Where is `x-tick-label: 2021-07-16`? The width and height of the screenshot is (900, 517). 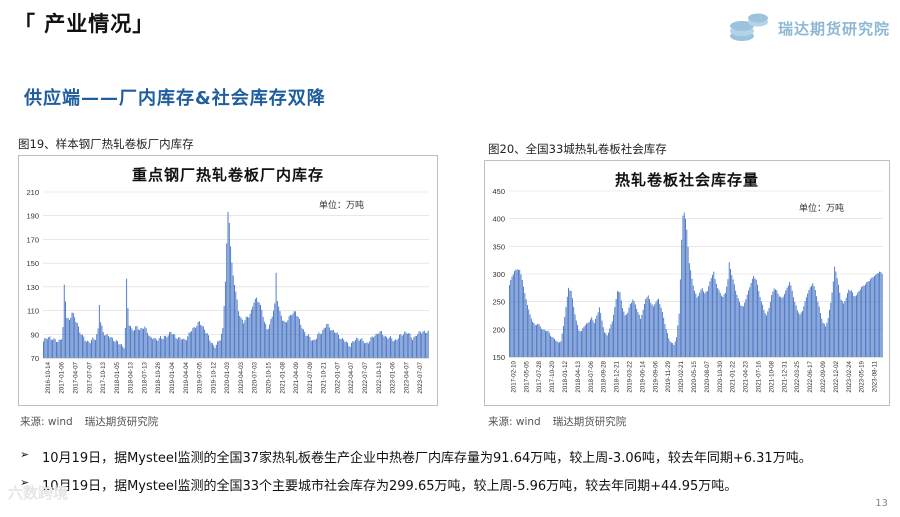
x-tick-label: 2021-07-16 is located at coordinates (758, 376).